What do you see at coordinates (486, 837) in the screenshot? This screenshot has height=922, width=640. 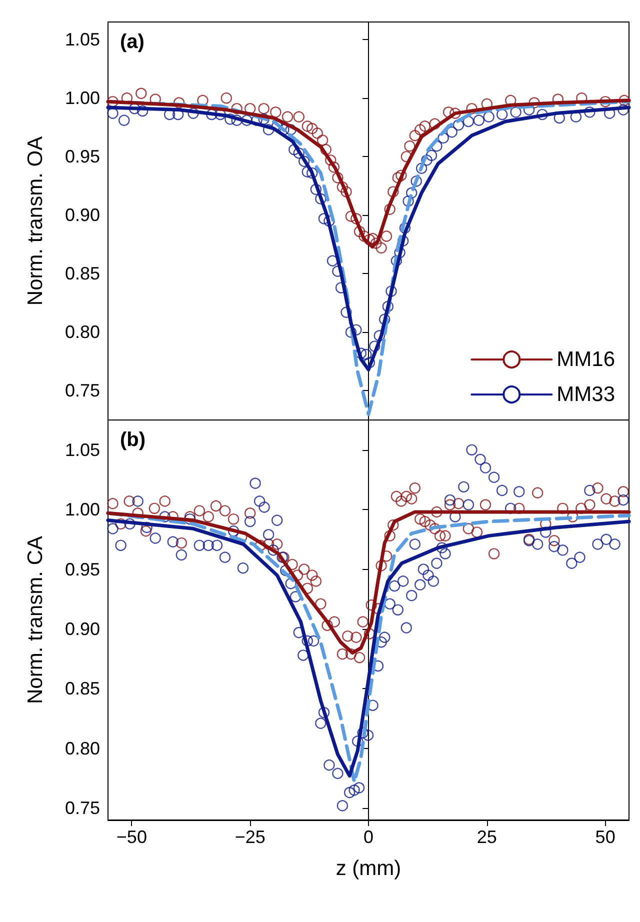 I see `x-tick-label: 25` at bounding box center [486, 837].